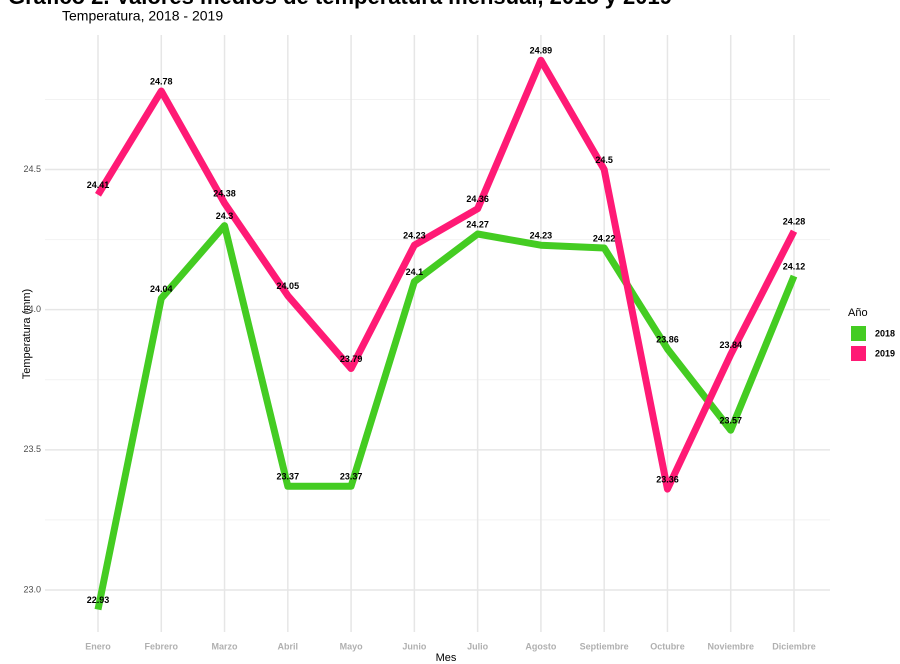 The height and width of the screenshot is (664, 900). I want to click on y-tick-label: 24.5, so click(32, 169).